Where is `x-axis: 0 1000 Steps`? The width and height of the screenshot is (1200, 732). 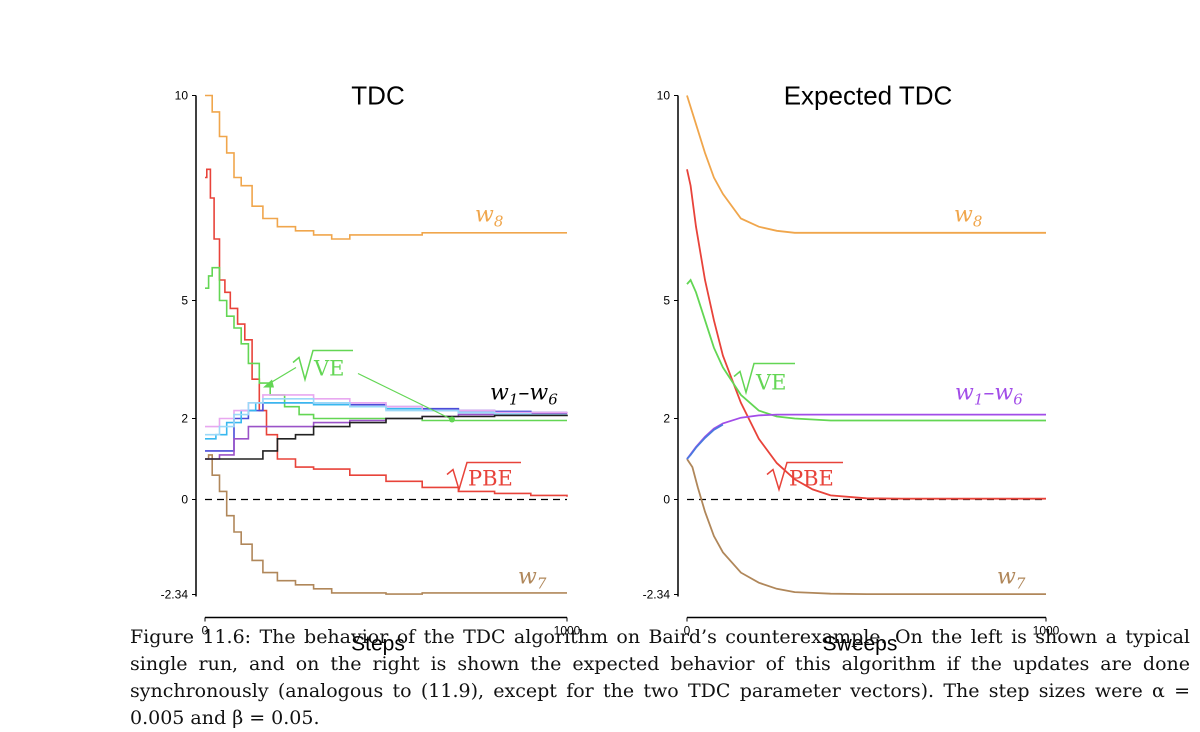 x-axis: 0 1000 Steps is located at coordinates (391, 636).